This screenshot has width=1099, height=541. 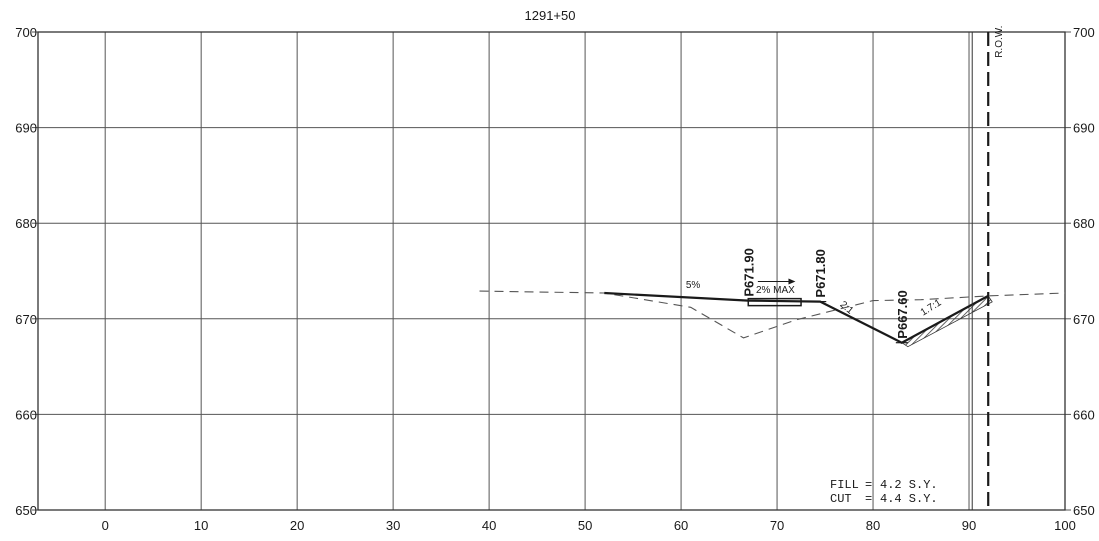 I want to click on quantities-block: FILL = 4.2 S.Y. CUT = 4.4 S.Y., so click(x=884, y=492).